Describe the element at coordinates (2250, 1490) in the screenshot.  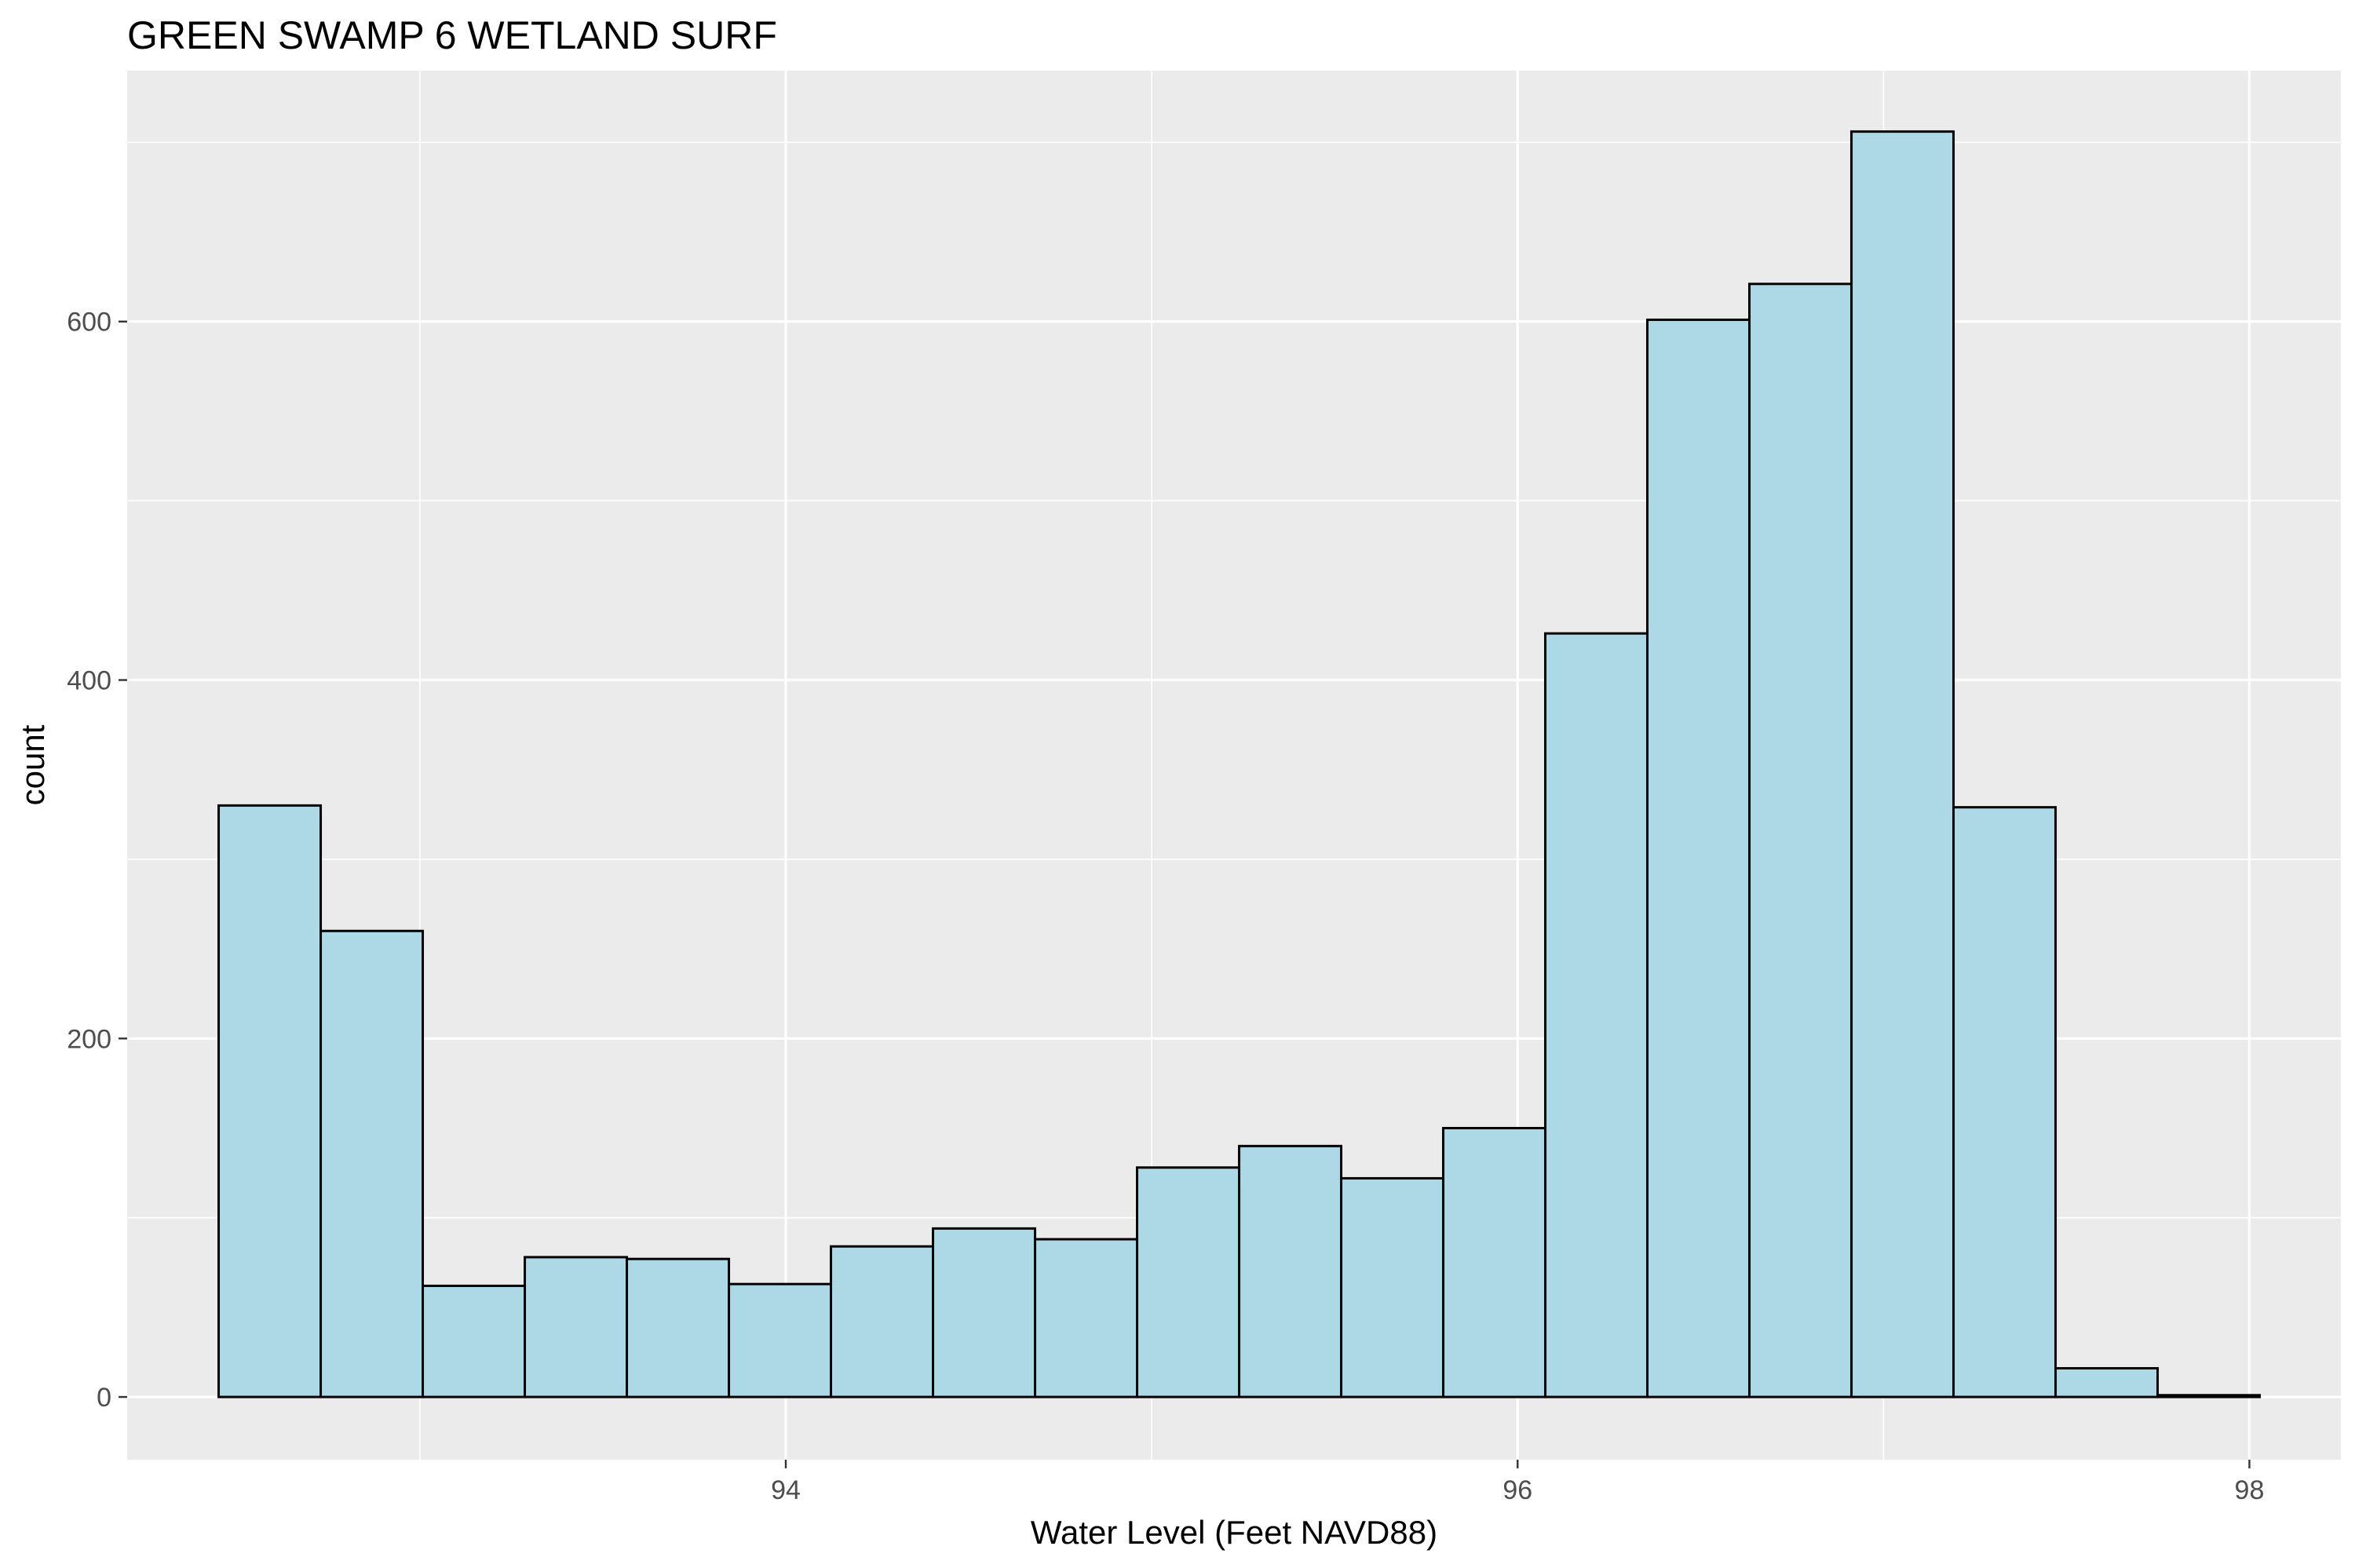
I see `x-tick-label: 98` at that location.